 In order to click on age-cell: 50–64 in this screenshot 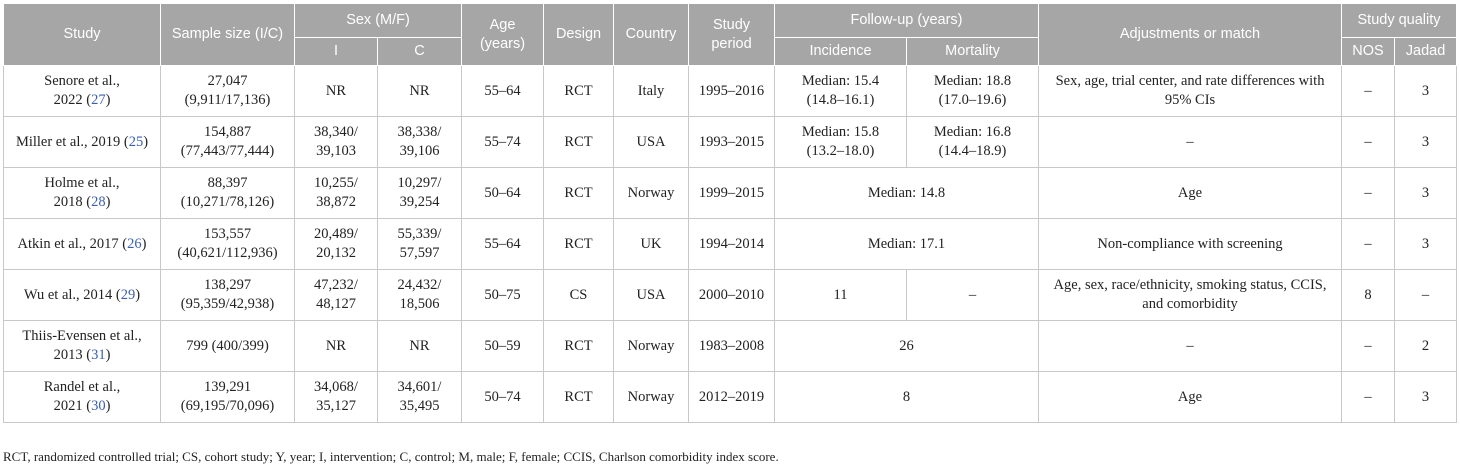, I will do `click(503, 193)`.